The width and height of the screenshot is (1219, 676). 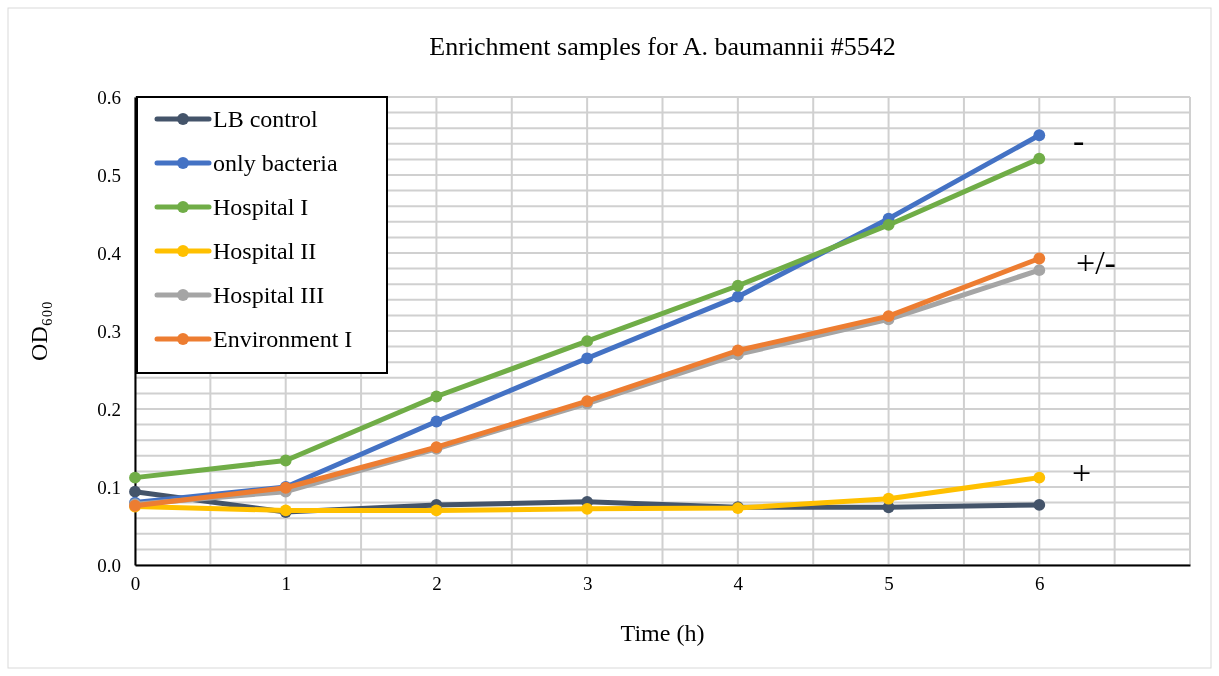 What do you see at coordinates (662, 633) in the screenshot?
I see `x-axis-title: Time (h)` at bounding box center [662, 633].